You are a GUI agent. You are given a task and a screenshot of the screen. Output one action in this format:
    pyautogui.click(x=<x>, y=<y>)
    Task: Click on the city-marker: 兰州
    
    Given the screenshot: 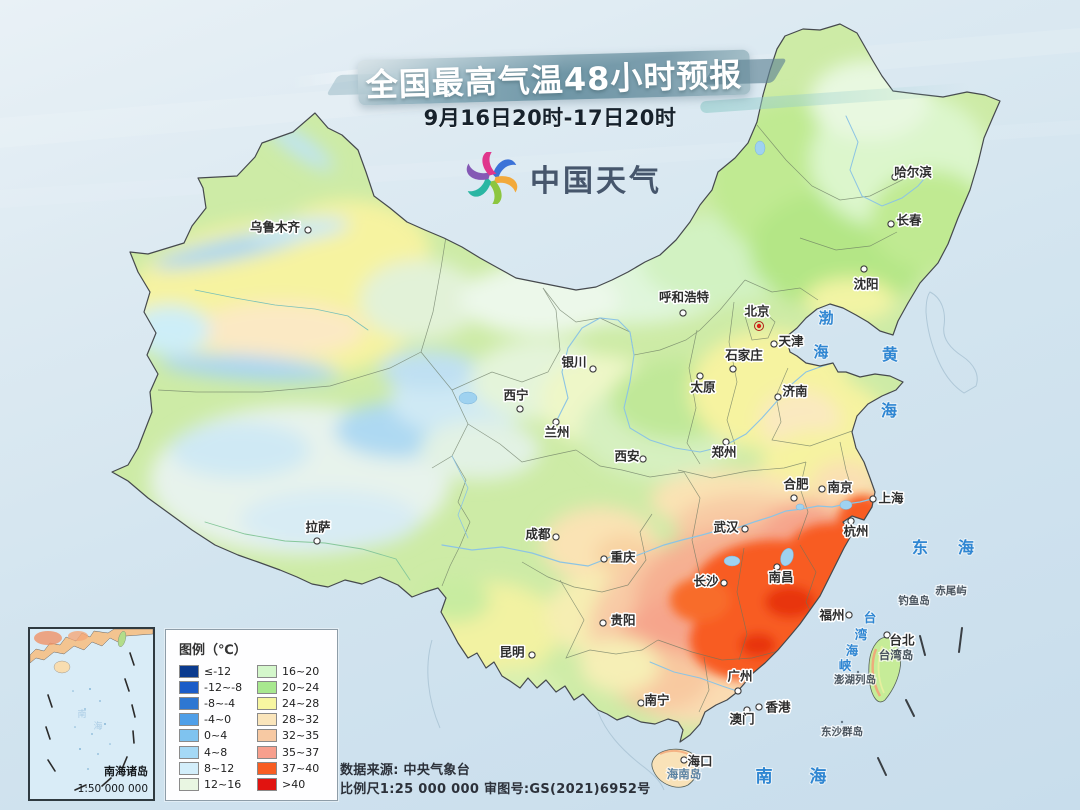 What is the action you would take?
    pyautogui.click(x=557, y=429)
    